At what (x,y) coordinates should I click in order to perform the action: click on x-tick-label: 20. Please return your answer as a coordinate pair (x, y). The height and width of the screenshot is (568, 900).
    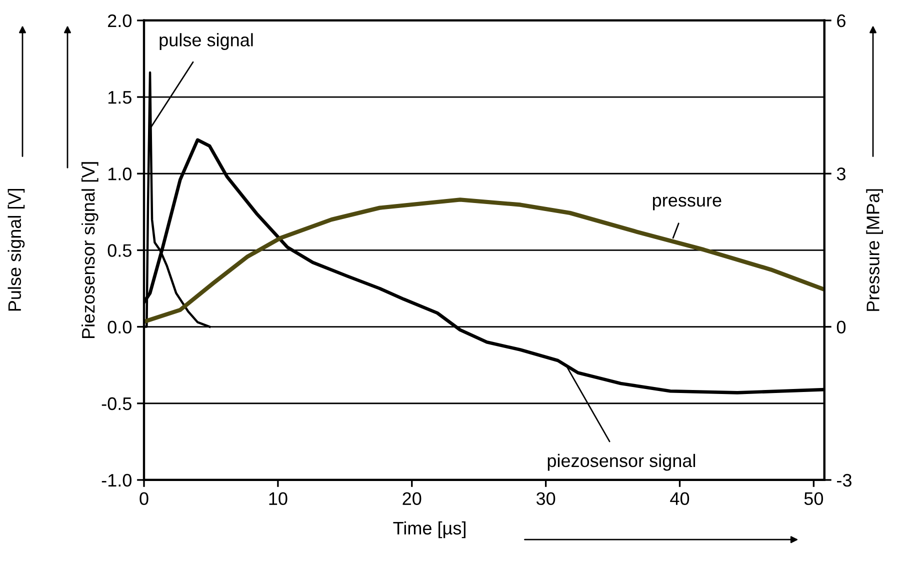
    Looking at the image, I should click on (412, 499).